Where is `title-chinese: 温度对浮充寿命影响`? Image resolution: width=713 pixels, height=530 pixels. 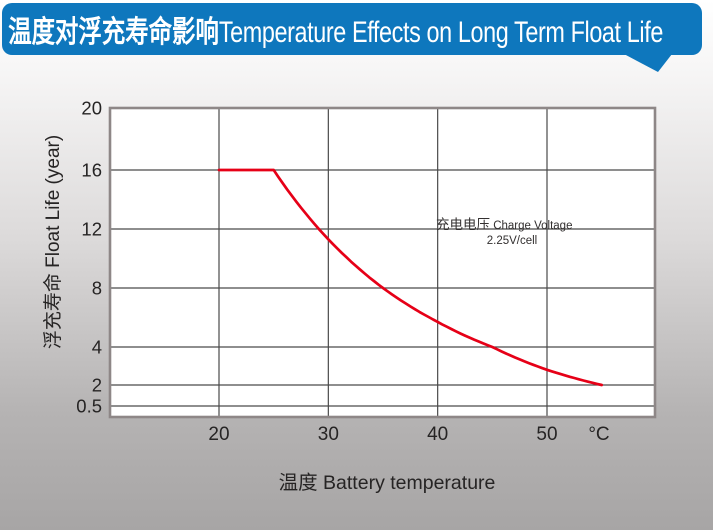
title-chinese: 温度对浮充寿命影响 is located at coordinates (113, 32).